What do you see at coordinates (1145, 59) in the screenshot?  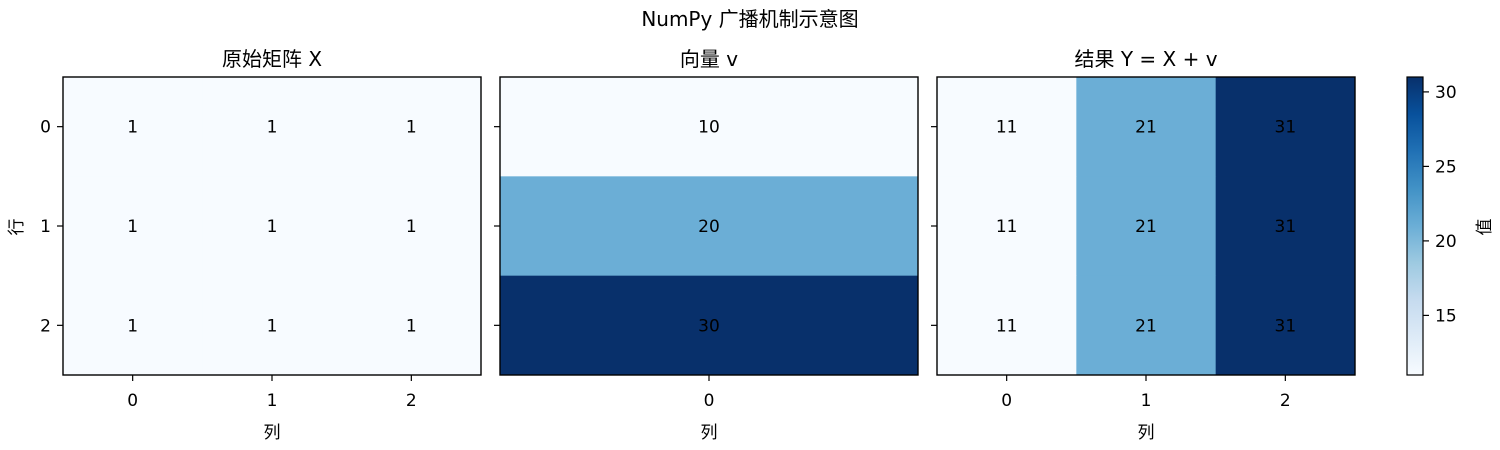 I see `panel-title: 结果 Y = X + v` at bounding box center [1145, 59].